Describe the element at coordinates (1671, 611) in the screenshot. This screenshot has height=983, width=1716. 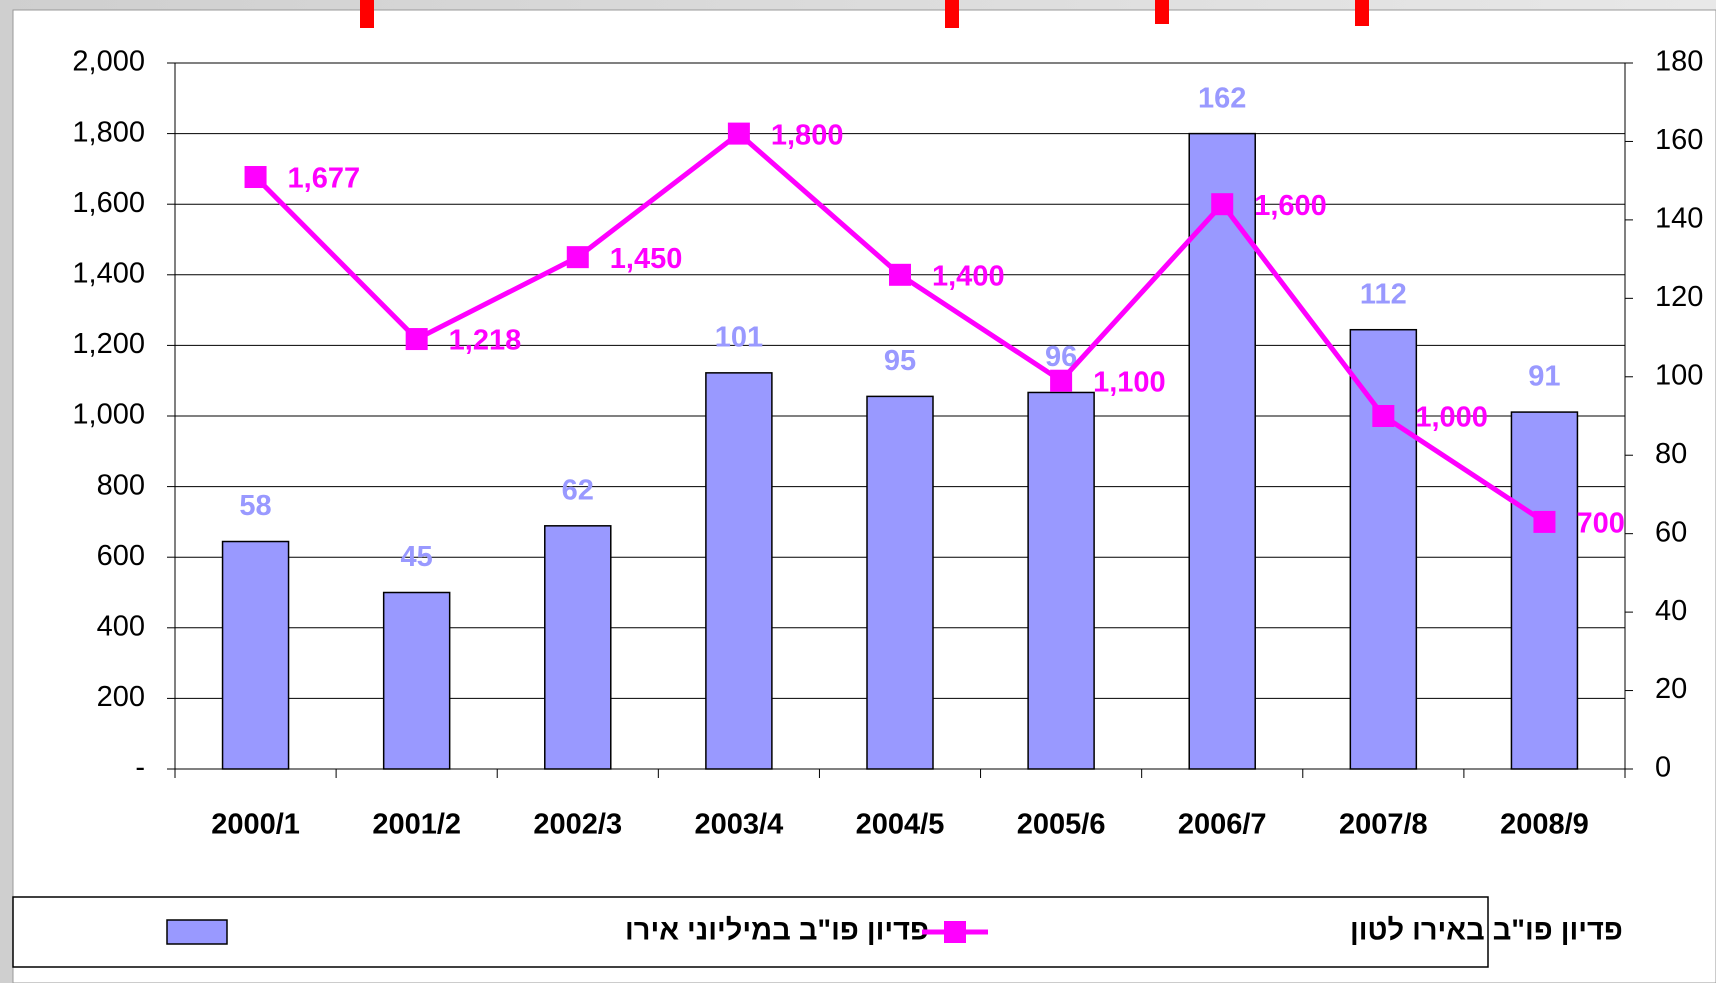
I see `y2-tick-label: 40` at that location.